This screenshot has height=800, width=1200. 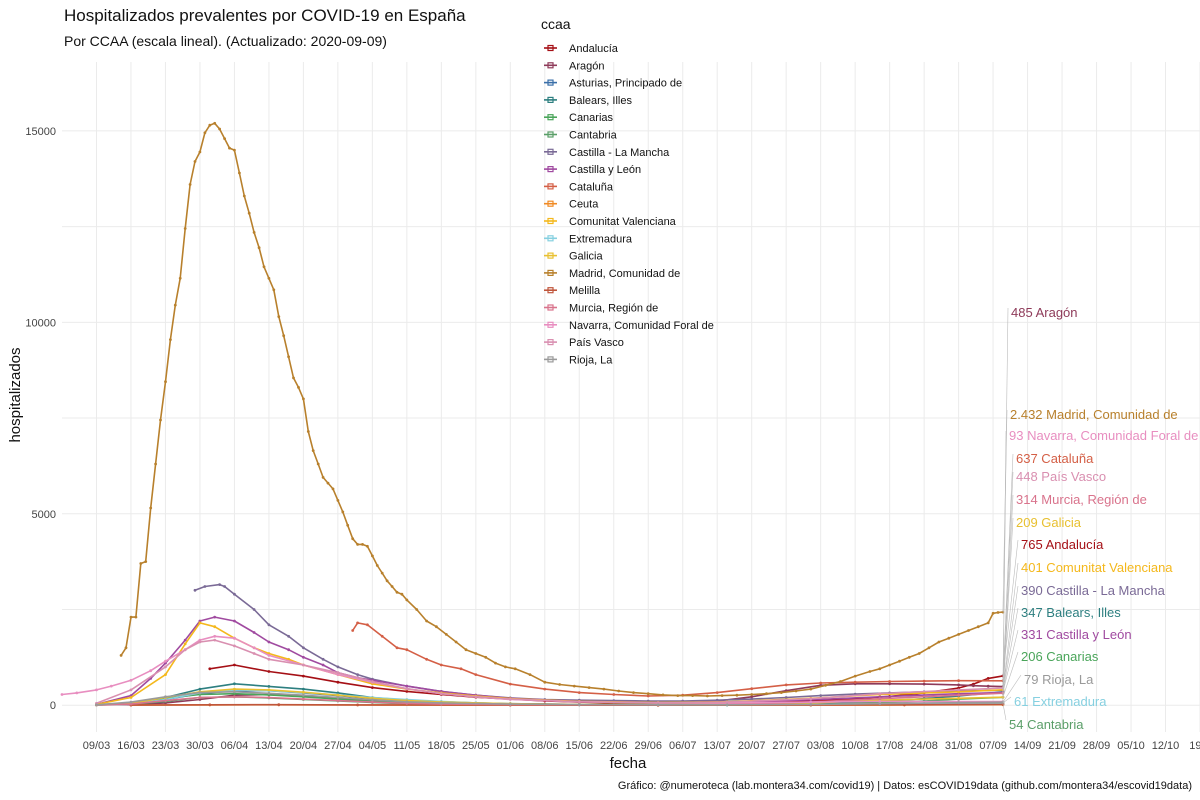 What do you see at coordinates (1028, 746) in the screenshot?
I see `x-tick-label: 14/09` at bounding box center [1028, 746].